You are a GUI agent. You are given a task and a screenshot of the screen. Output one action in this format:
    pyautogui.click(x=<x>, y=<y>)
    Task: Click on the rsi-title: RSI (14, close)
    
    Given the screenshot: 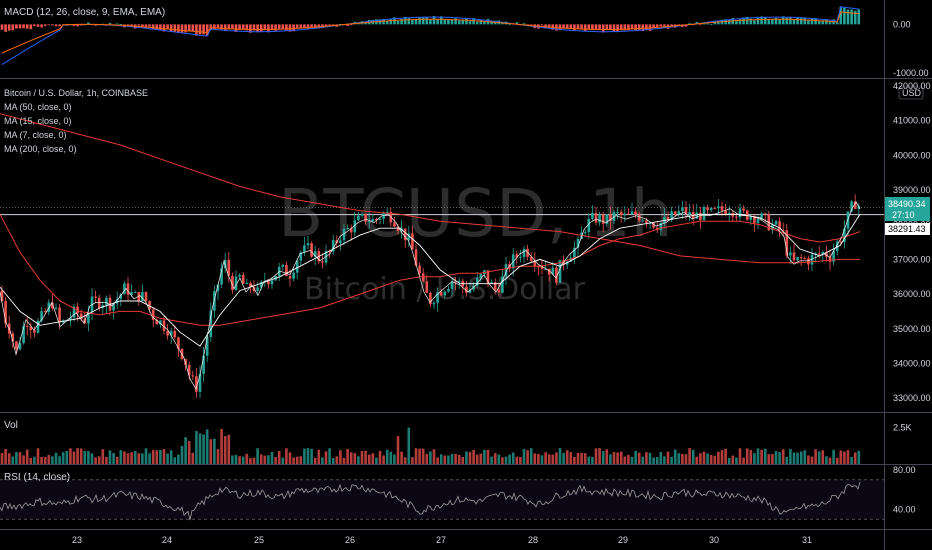 What is the action you would take?
    pyautogui.click(x=37, y=477)
    